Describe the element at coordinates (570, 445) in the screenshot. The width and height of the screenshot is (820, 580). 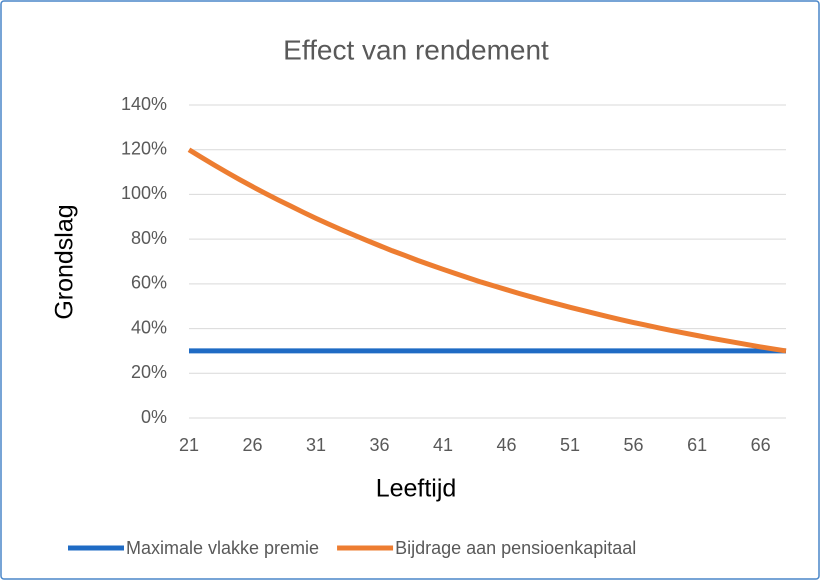
I see `x-tick-label: 51` at that location.